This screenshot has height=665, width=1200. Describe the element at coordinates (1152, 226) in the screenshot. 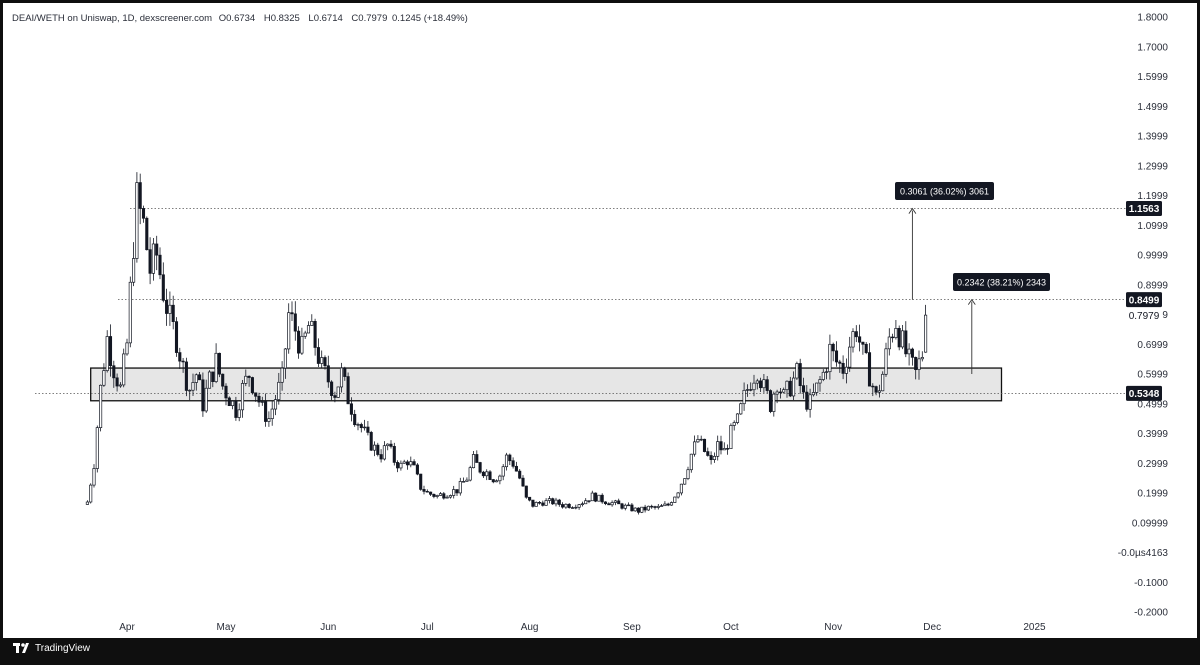

I see `y-tick-label: 1.0999` at that location.